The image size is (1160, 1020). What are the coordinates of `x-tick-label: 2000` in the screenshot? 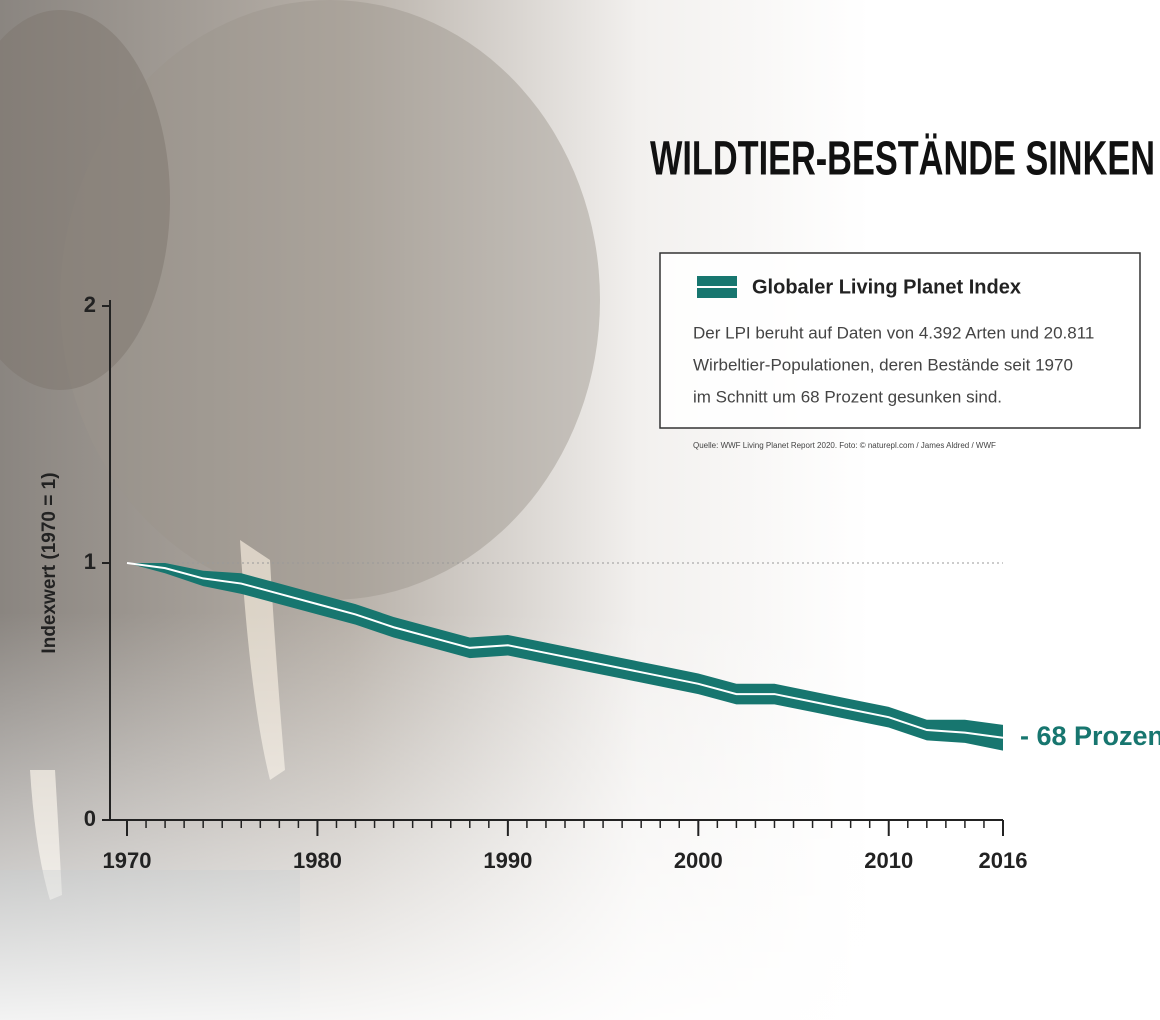 It's located at (698, 860).